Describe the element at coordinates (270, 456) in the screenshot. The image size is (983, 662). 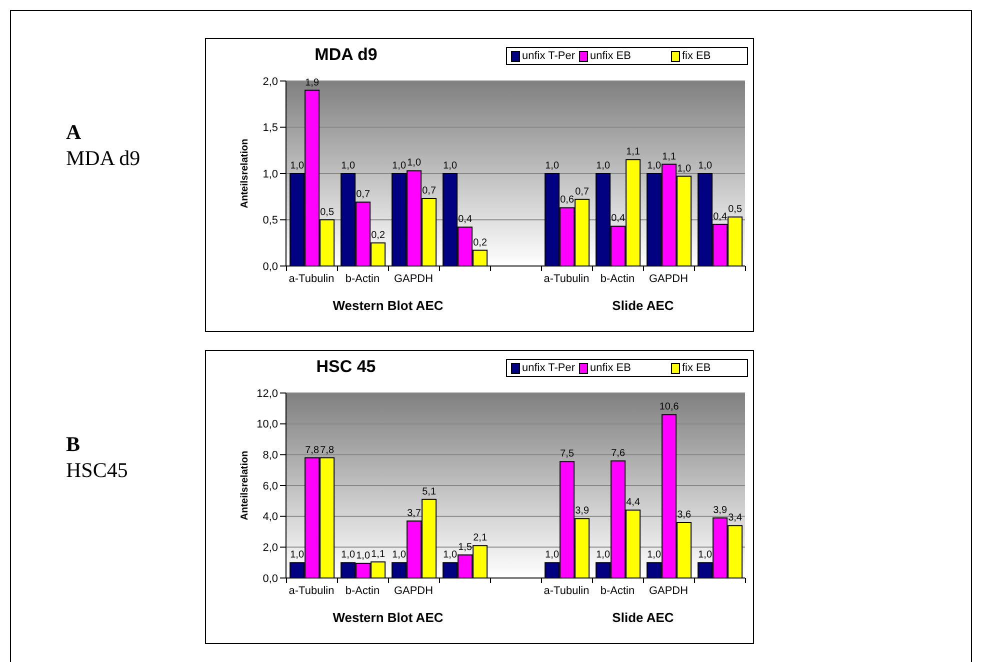
I see `y-tick-label: 8,0` at that location.